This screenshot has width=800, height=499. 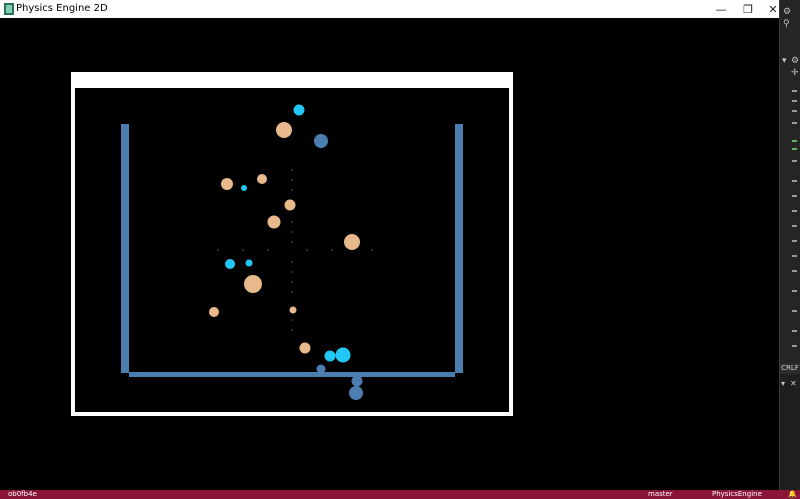 I want to click on floor, so click(x=292, y=374).